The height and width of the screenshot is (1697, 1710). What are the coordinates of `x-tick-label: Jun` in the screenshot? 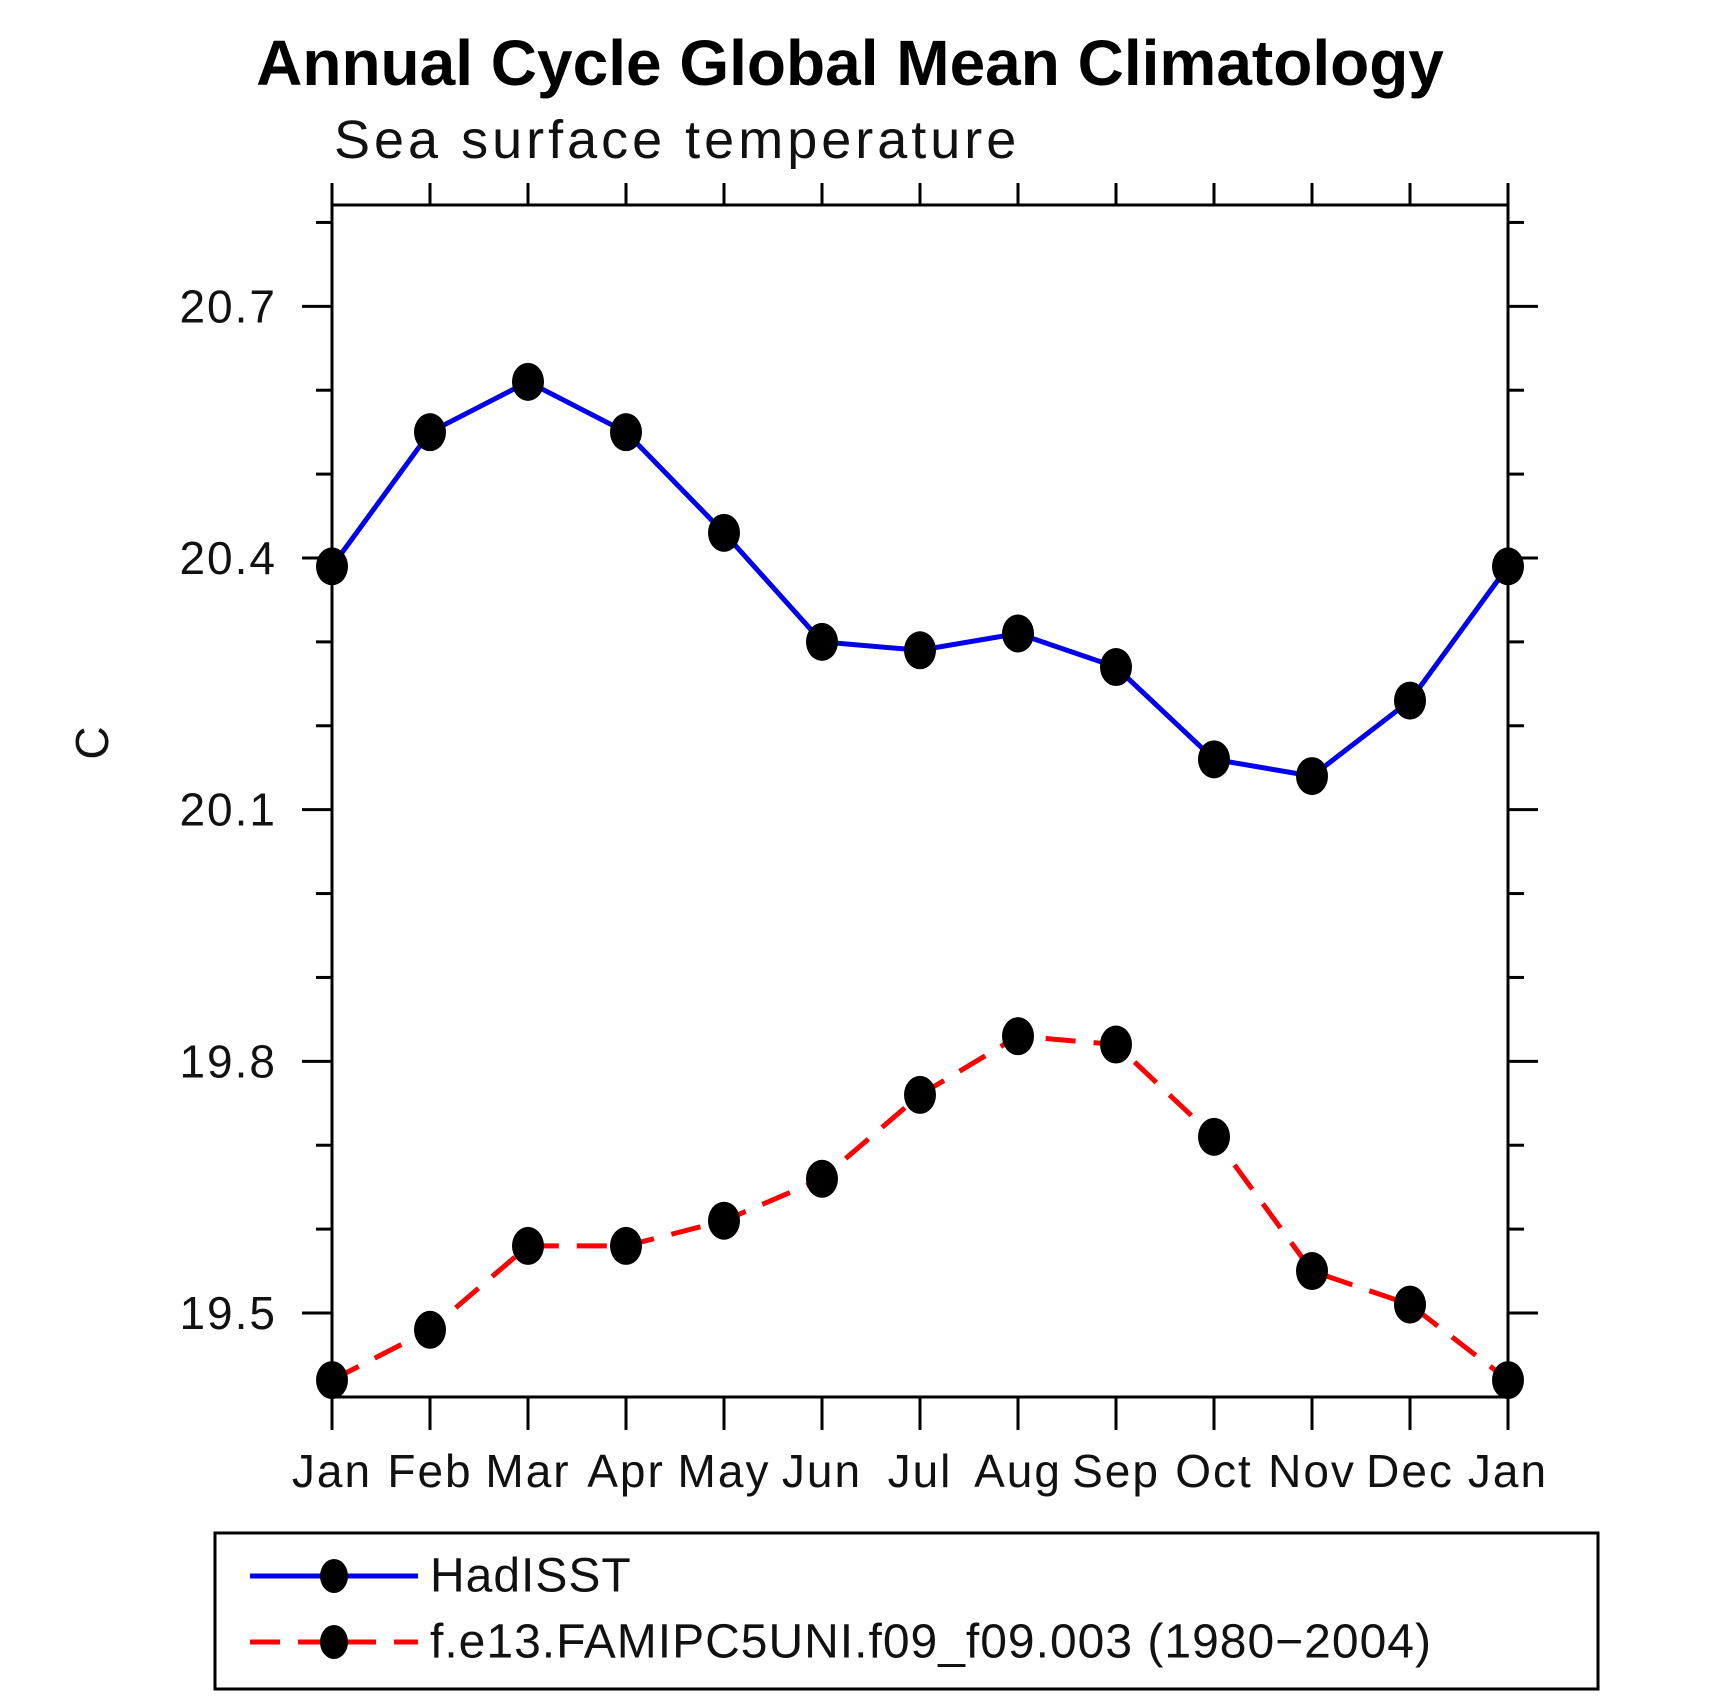 It's located at (822, 1471).